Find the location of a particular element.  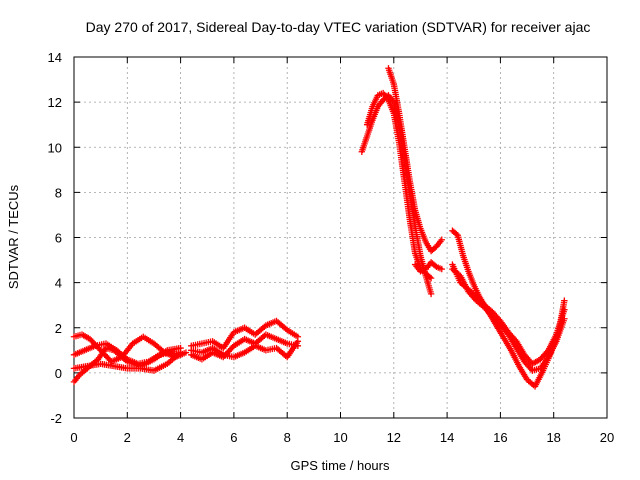

y-tick-label: 2 is located at coordinates (58, 328).